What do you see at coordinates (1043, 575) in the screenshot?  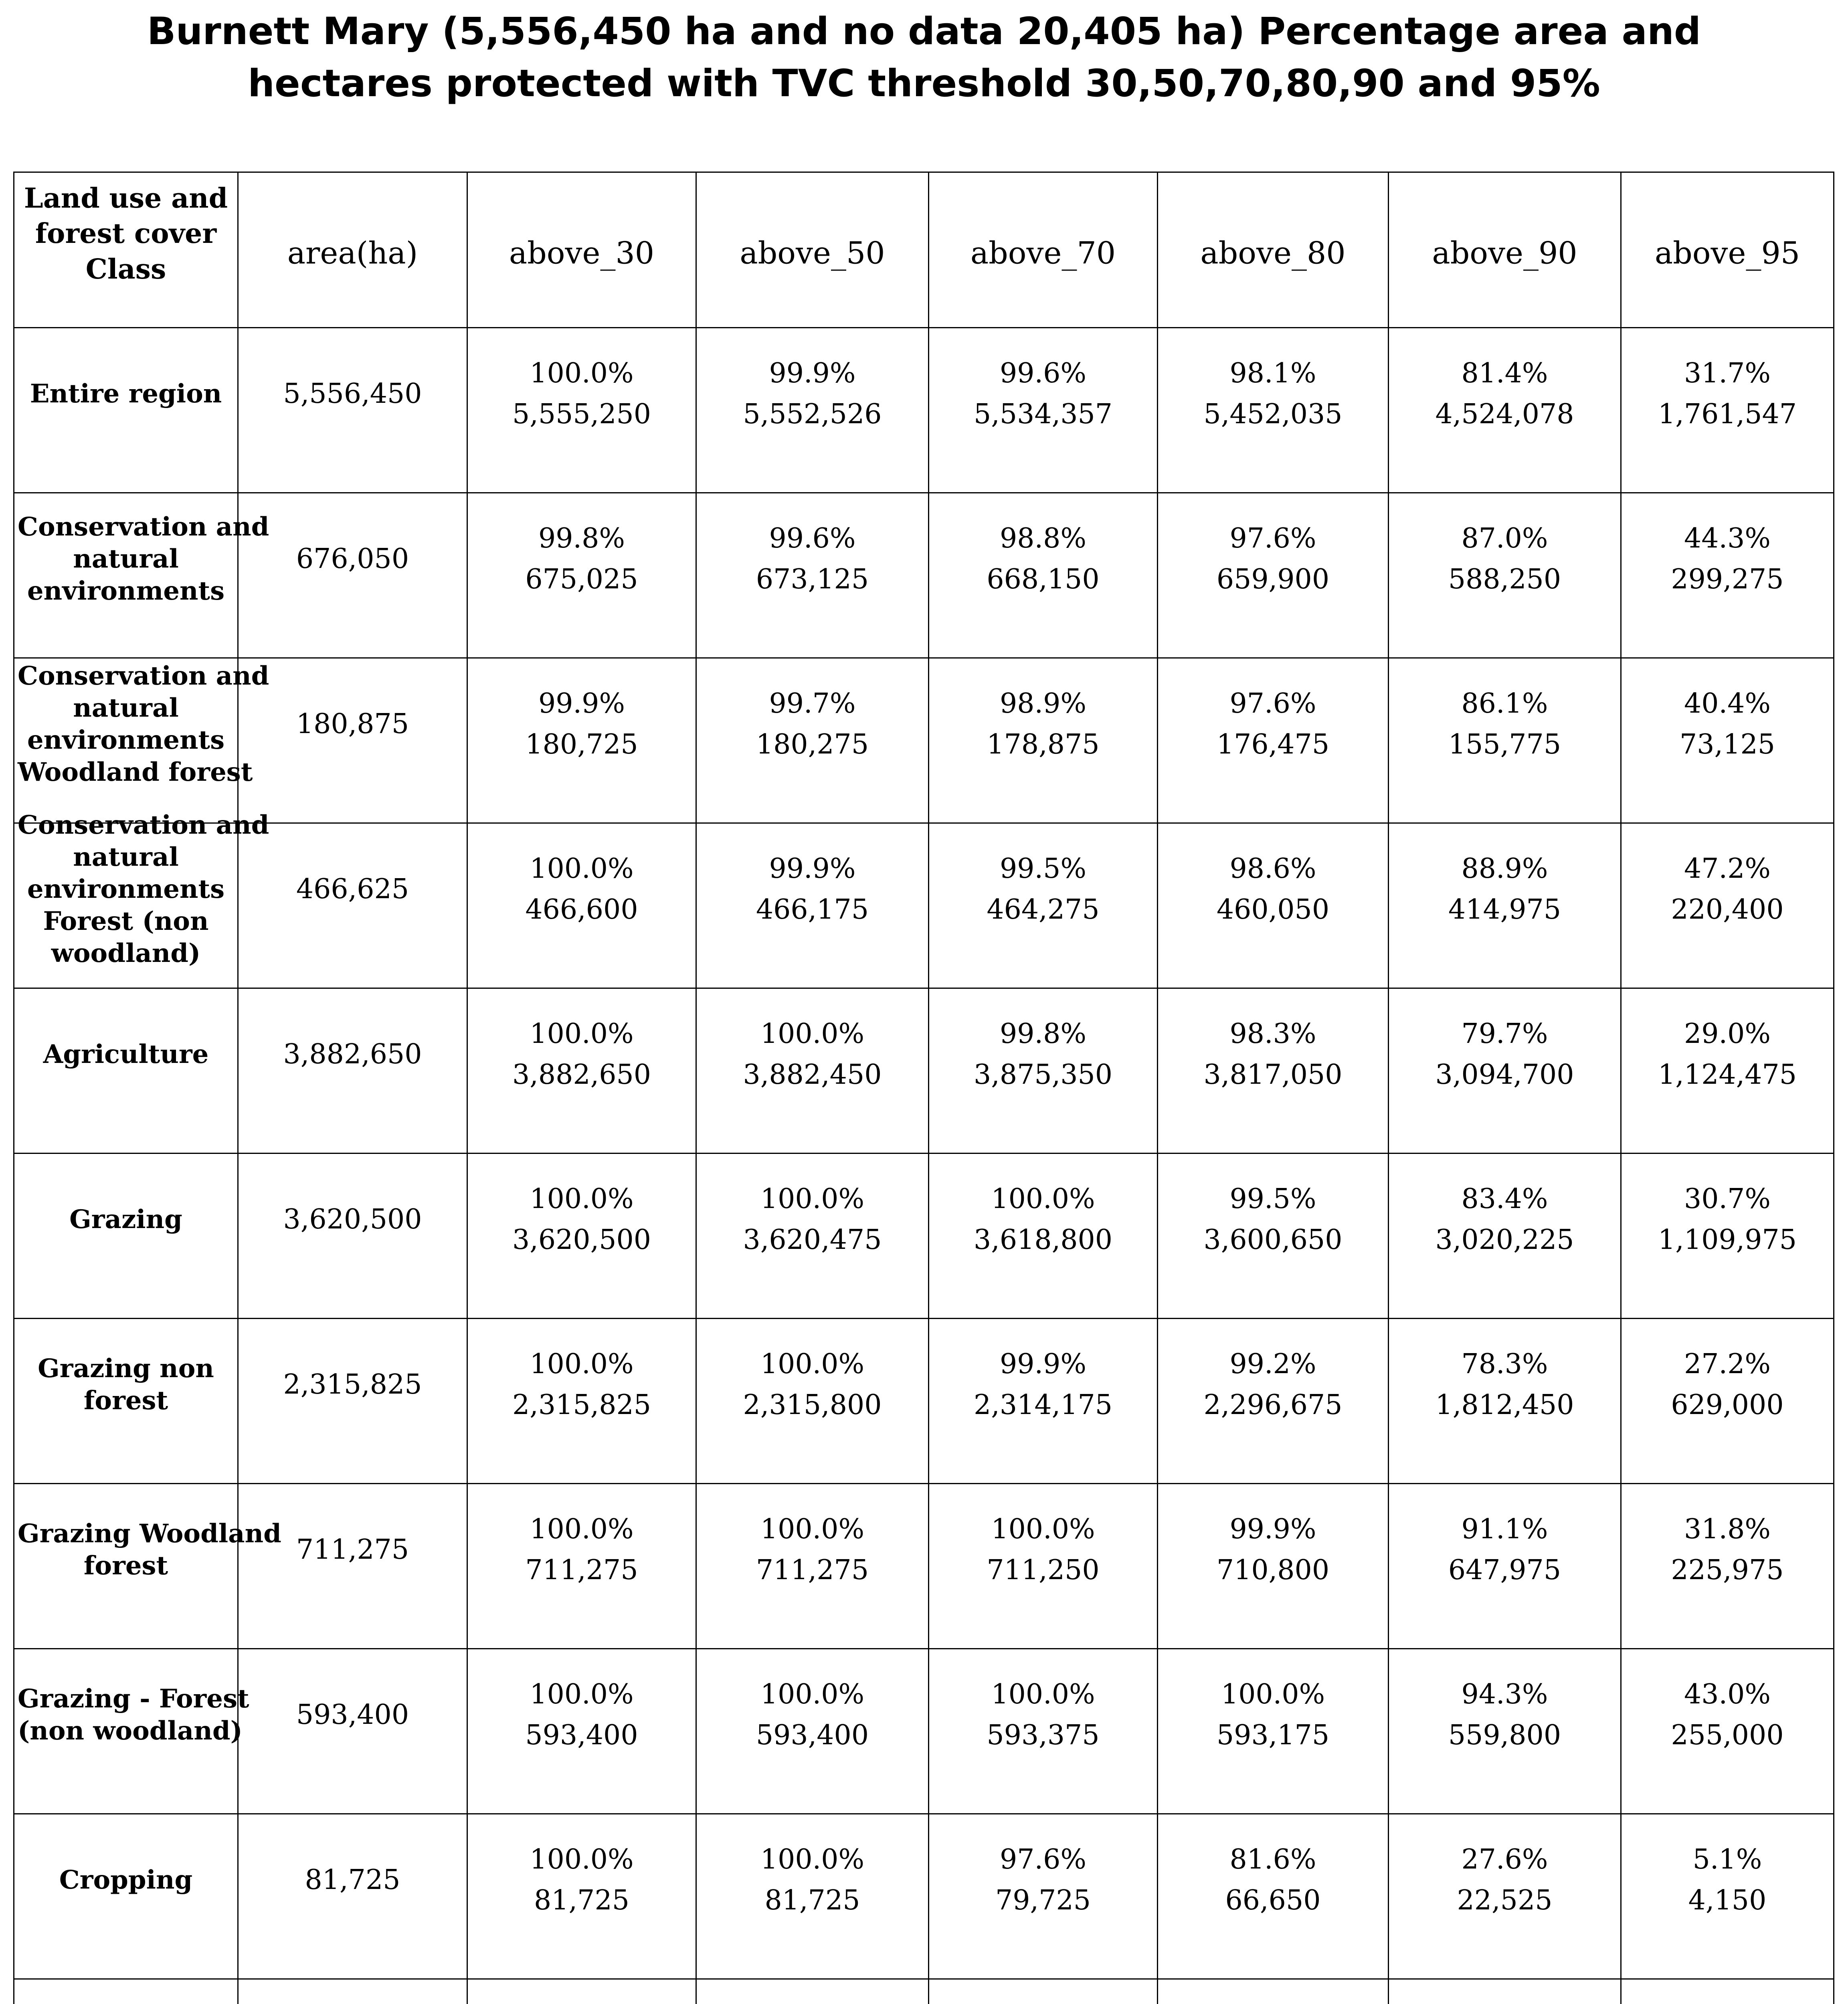 I see `threshold-cell: 98.8% 668,150` at bounding box center [1043, 575].